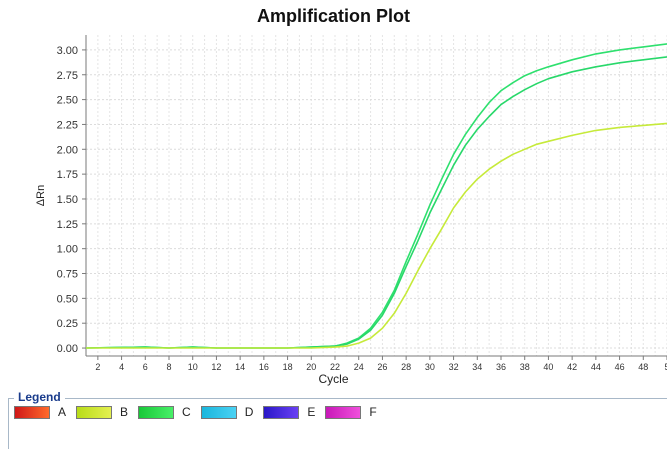 The image size is (667, 449). I want to click on x-tick-label: 42, so click(572, 367).